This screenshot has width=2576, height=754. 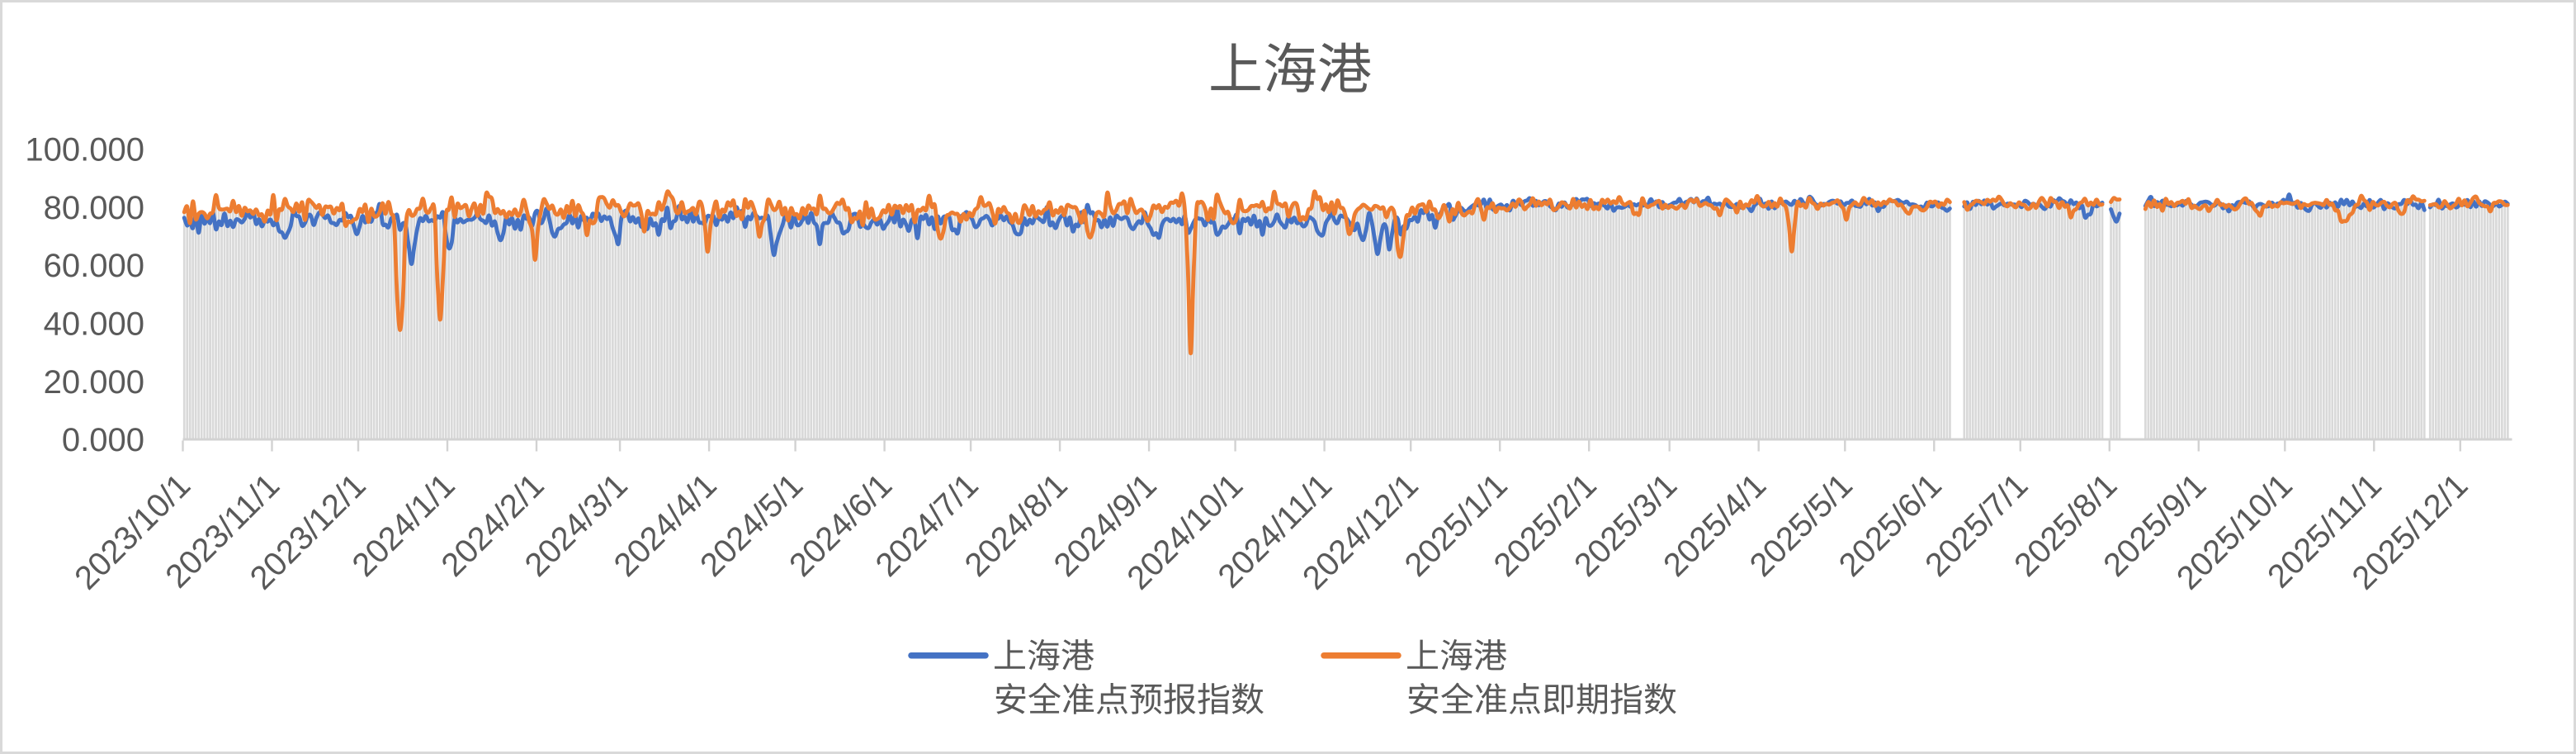 What do you see at coordinates (94, 324) in the screenshot?
I see `svg-text: 40.000` at bounding box center [94, 324].